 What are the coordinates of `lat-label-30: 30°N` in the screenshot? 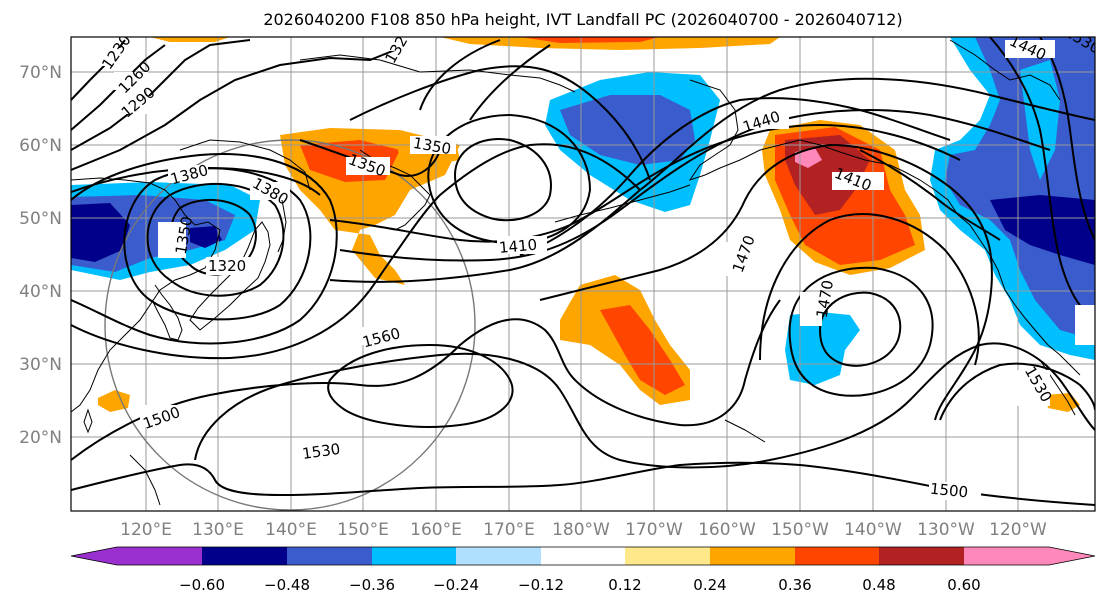 It's located at (40, 365).